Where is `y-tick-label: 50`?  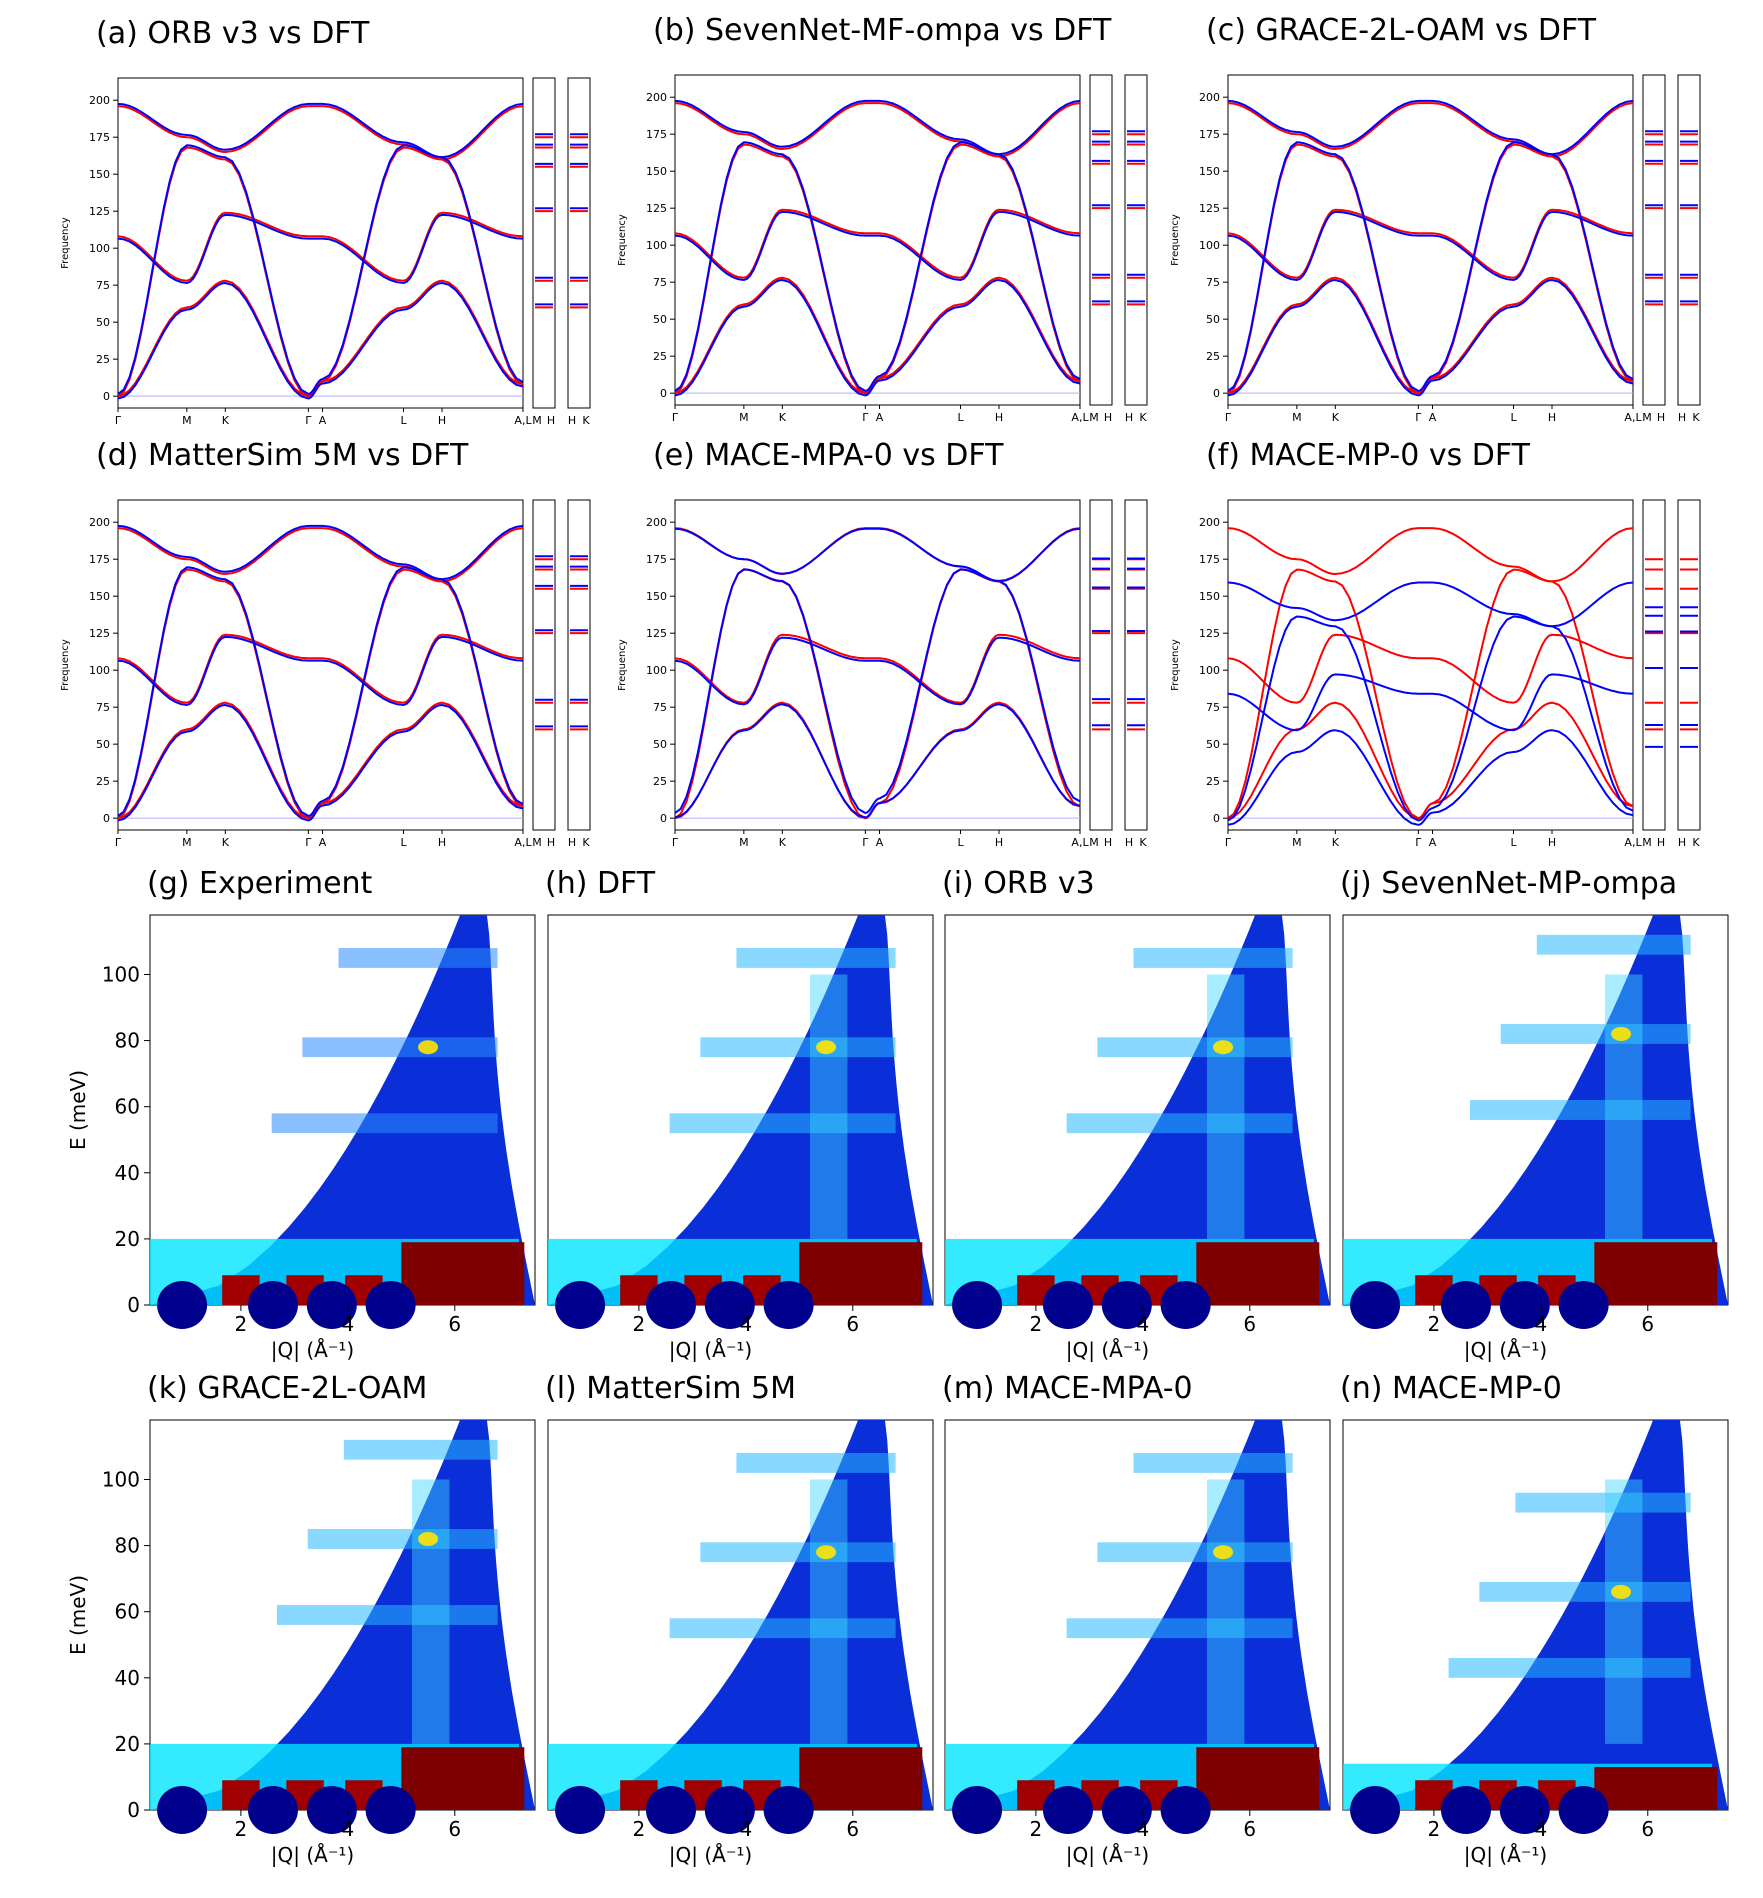 y-tick-label: 50 is located at coordinates (1213, 319).